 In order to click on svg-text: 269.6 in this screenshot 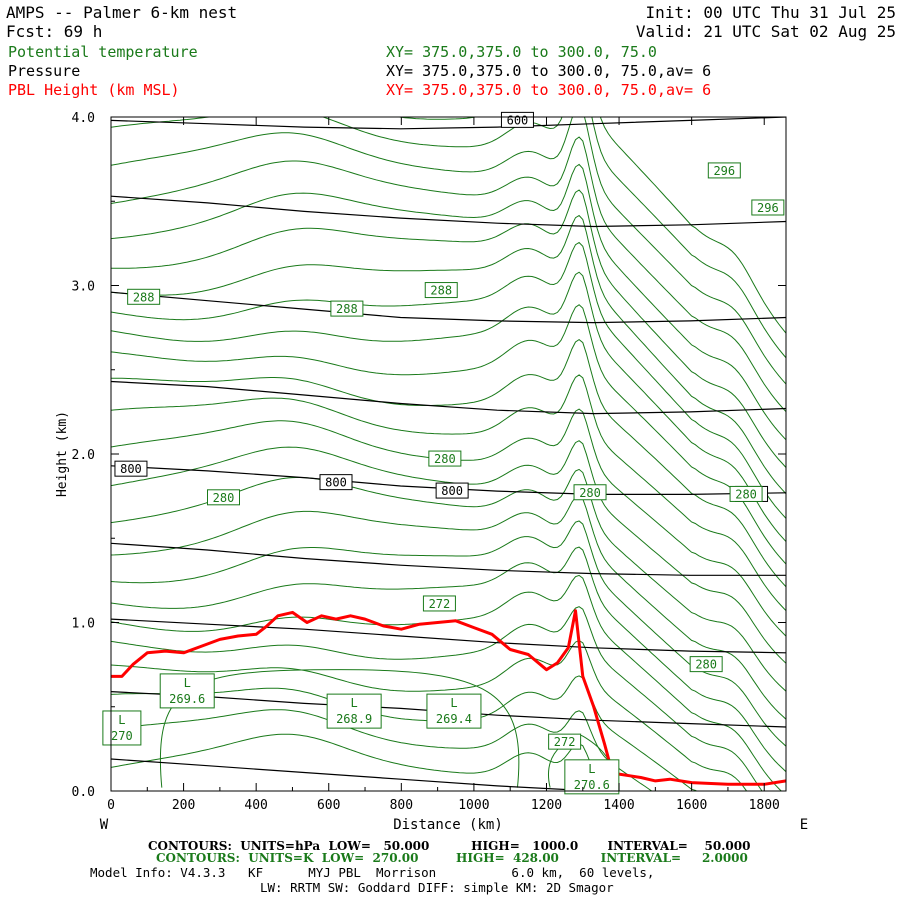, I will do `click(187, 699)`.